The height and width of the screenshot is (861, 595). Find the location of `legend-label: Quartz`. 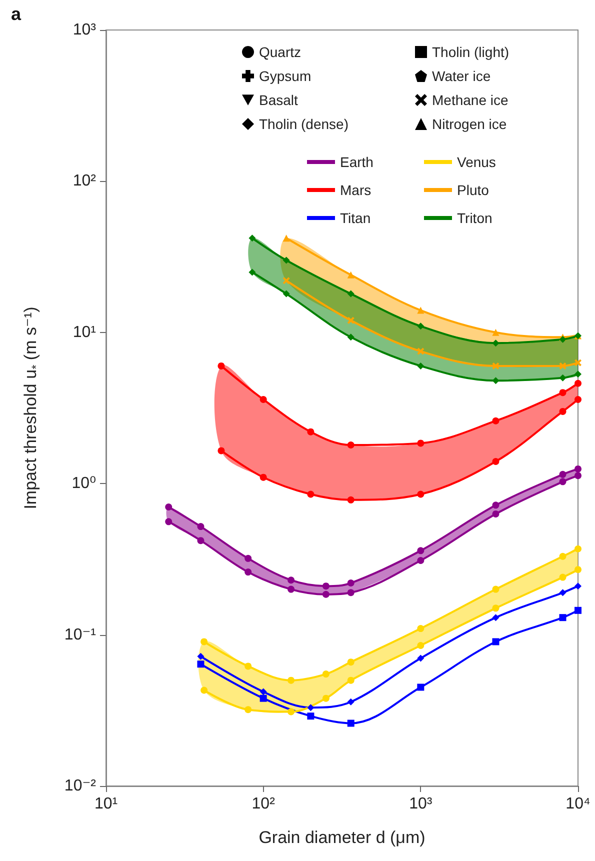

legend-label: Quartz is located at coordinates (280, 52).